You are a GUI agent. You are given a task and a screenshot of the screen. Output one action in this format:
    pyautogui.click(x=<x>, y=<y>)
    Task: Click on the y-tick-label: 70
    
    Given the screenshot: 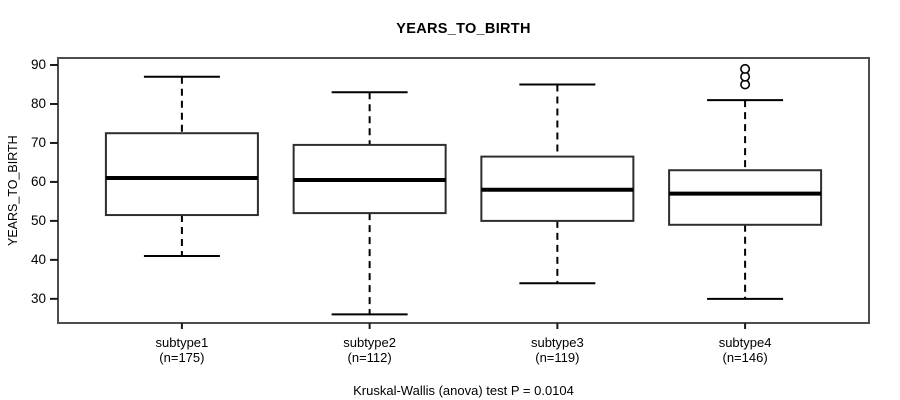 What is the action you would take?
    pyautogui.click(x=38, y=142)
    